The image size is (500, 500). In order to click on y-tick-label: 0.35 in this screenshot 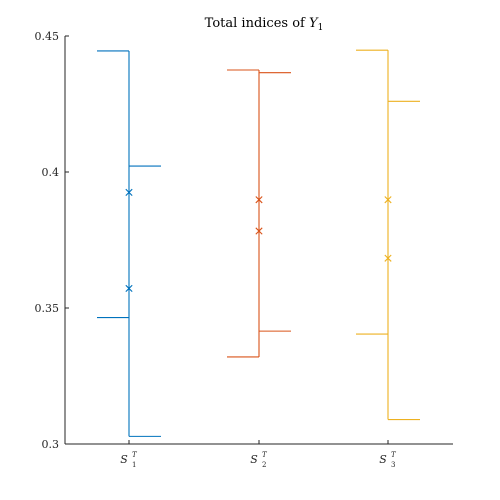, I will do `click(47, 308)`.